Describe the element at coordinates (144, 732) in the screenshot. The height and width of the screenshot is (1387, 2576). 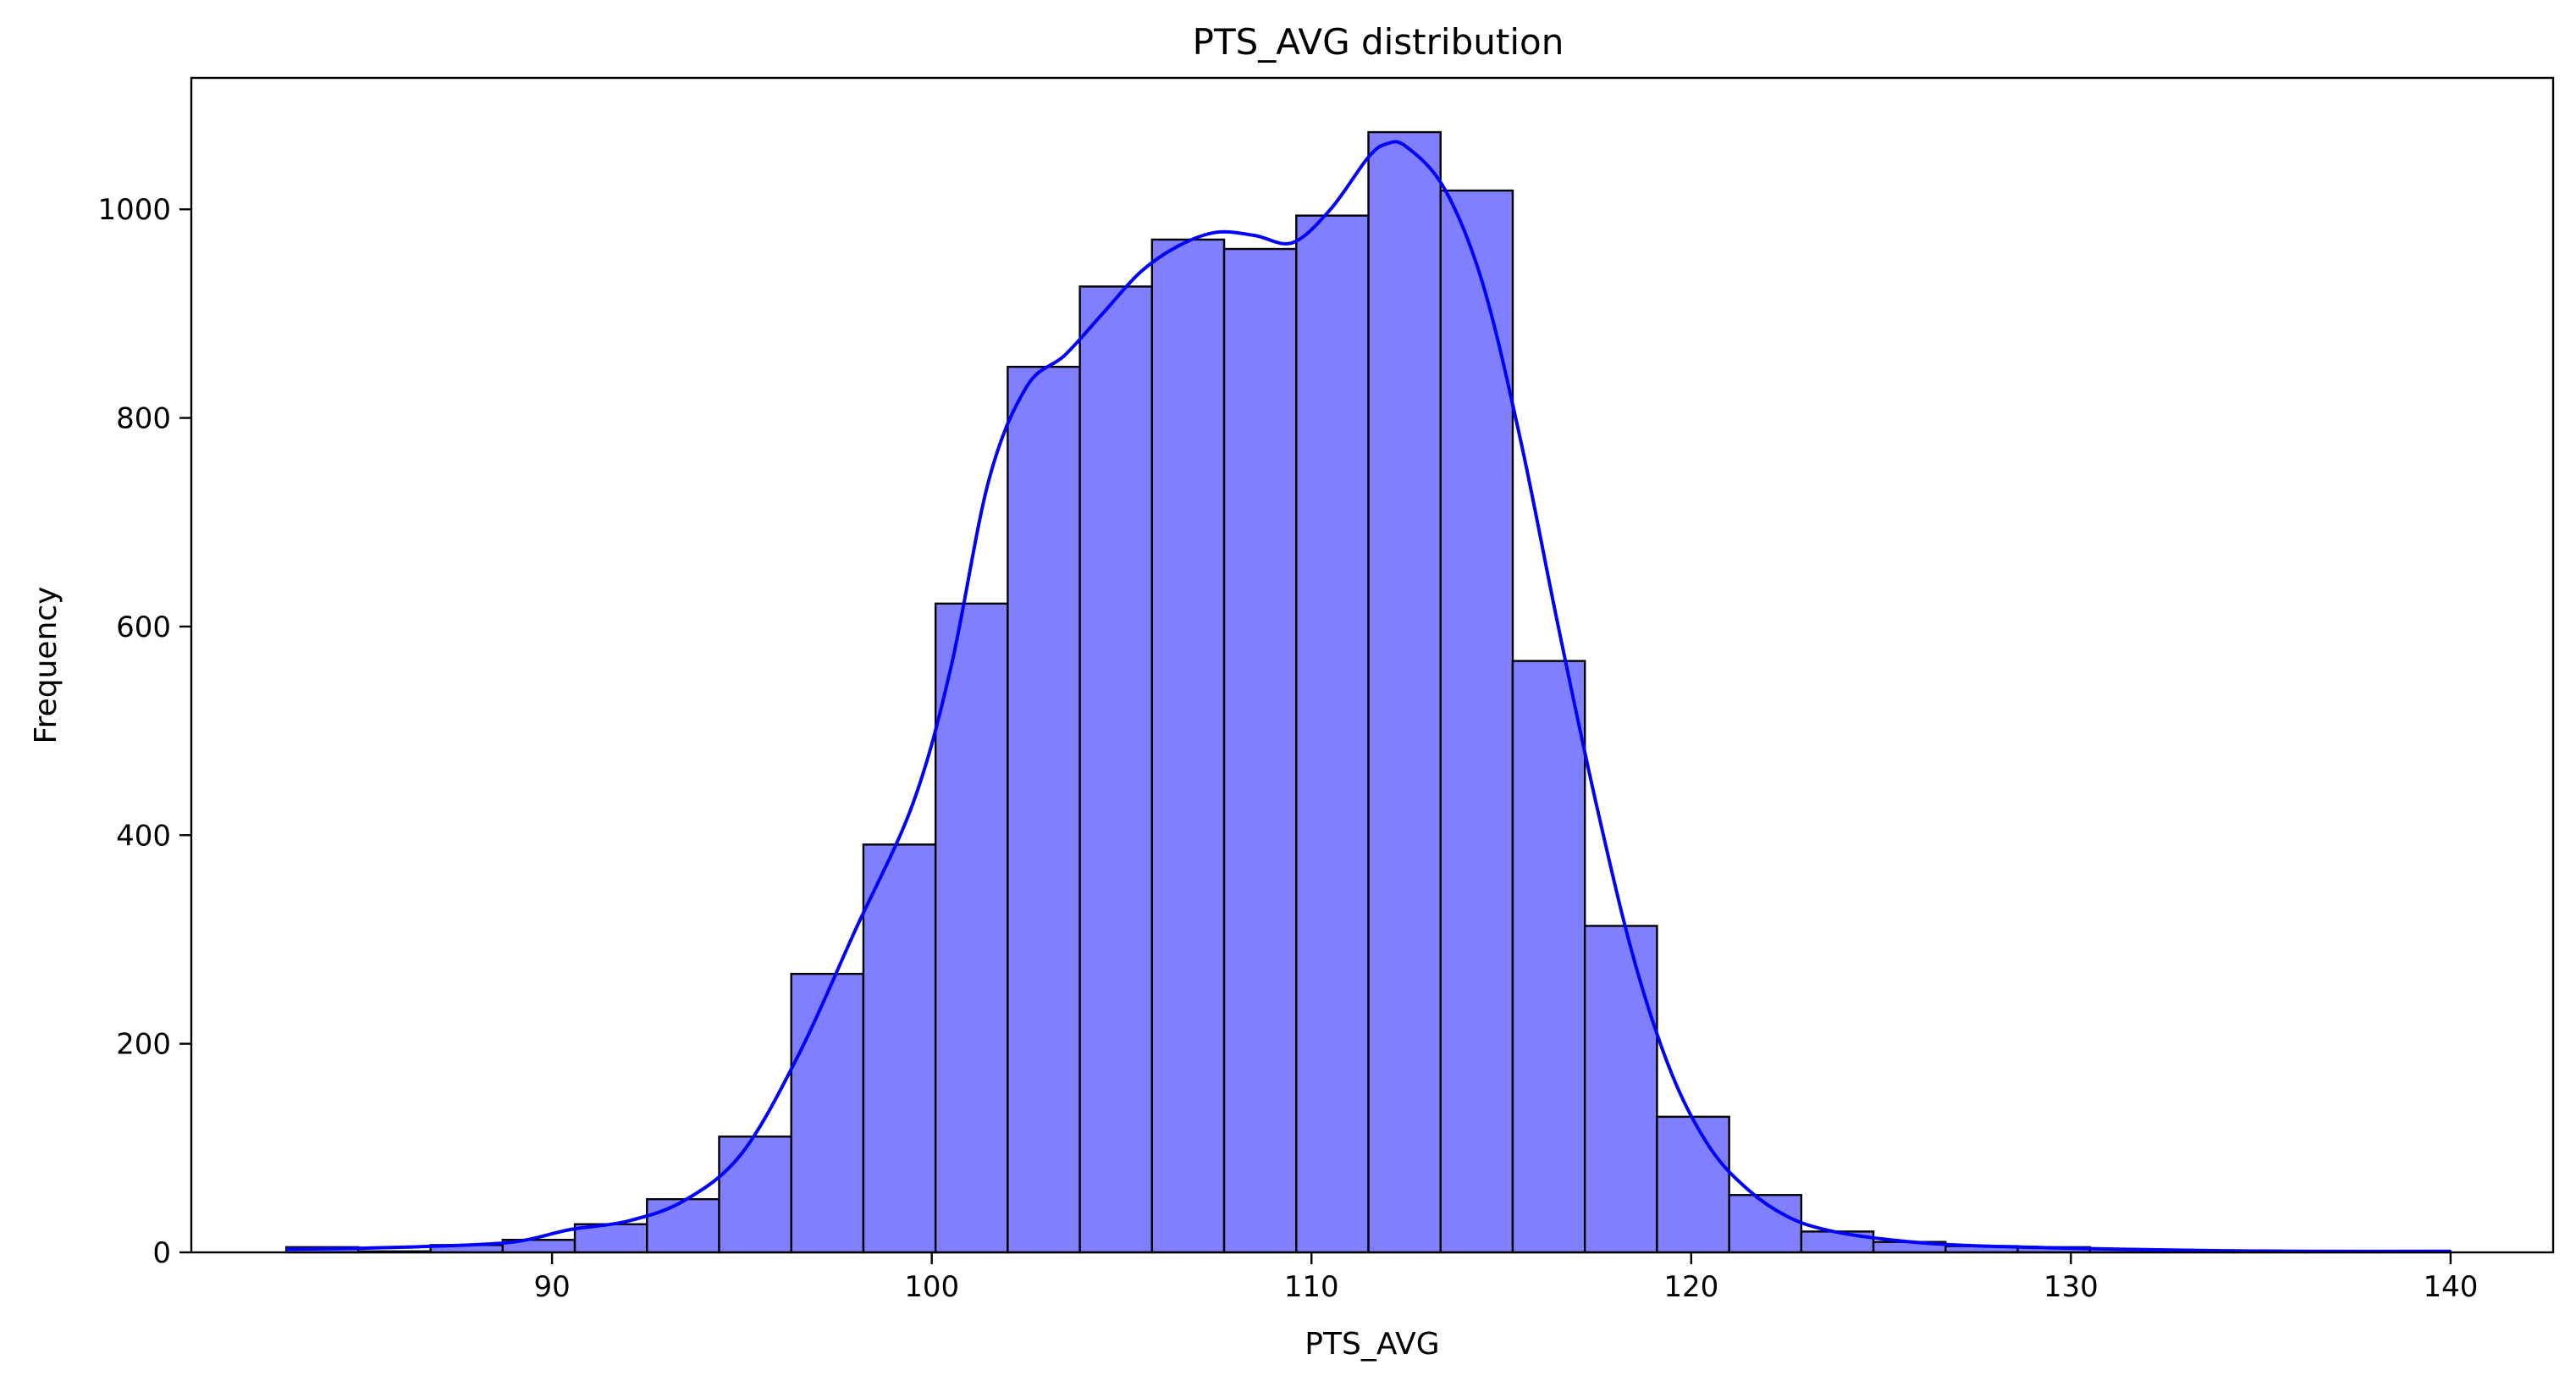
I see `y-axis-ticks: 0 200 400 600 800 1000` at that location.